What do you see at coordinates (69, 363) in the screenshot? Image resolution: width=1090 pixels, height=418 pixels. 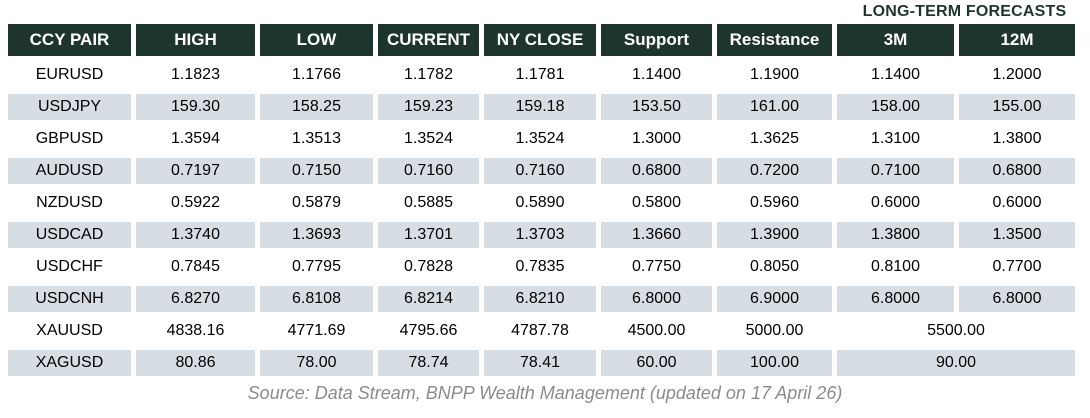 I see `ccy-pair-cell: XAGUSD` at bounding box center [69, 363].